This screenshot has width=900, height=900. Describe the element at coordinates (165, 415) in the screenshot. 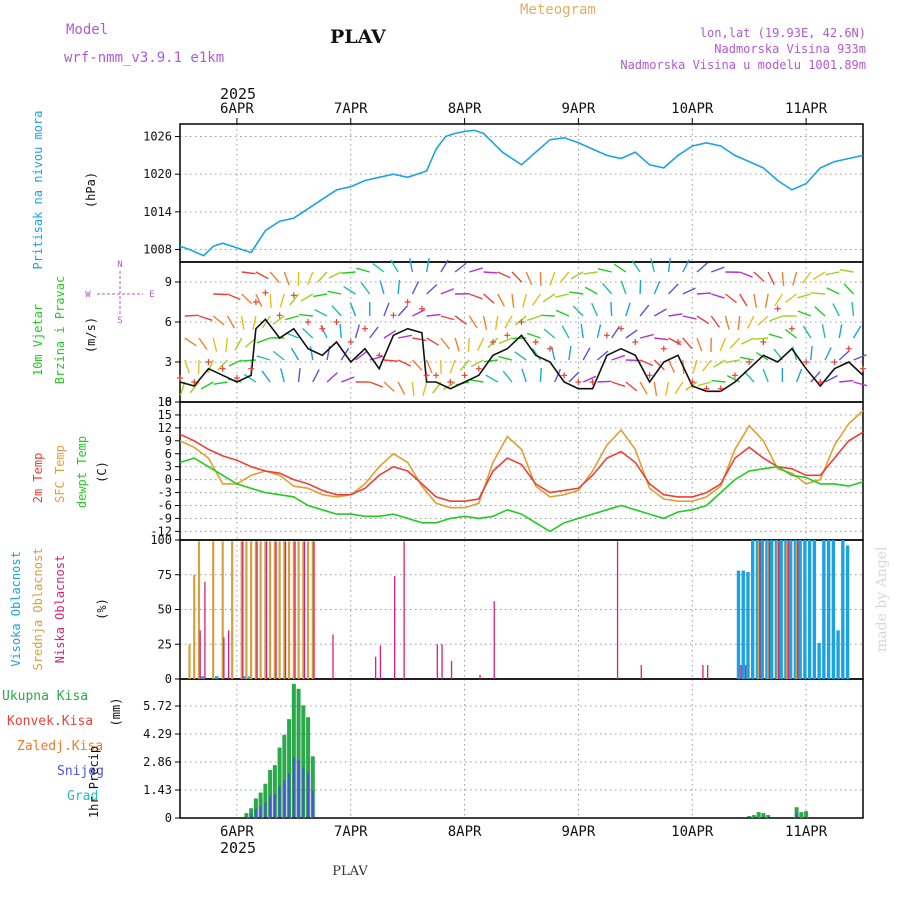

I see `y-tick-label: 15` at that location.